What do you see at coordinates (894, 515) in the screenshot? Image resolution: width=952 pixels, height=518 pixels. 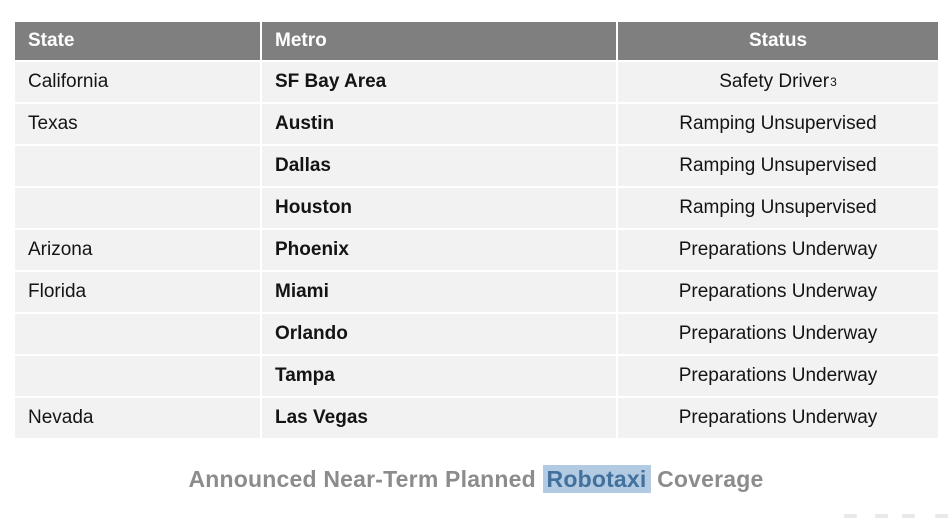 I see `cropped-bottom-icons` at bounding box center [894, 515].